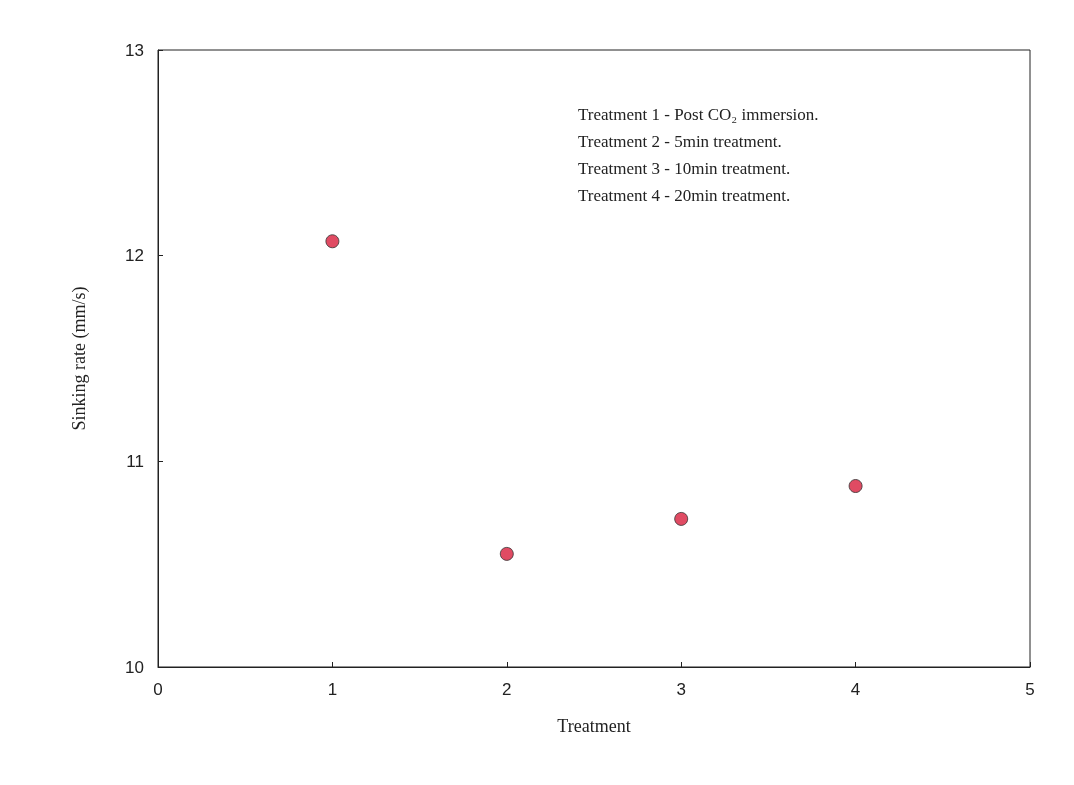 This screenshot has width=1074, height=785. What do you see at coordinates (134, 667) in the screenshot?
I see `y-tick-label: 10` at bounding box center [134, 667].